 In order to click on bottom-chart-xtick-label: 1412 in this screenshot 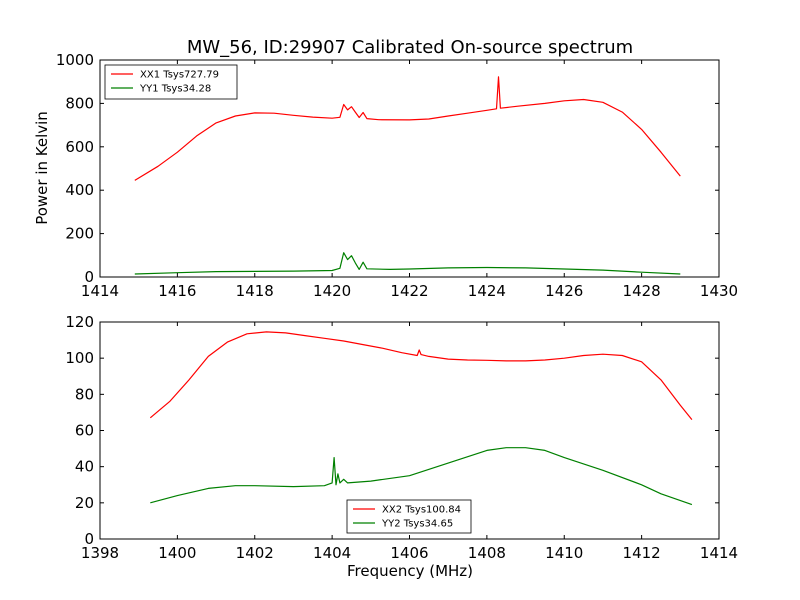, I will do `click(642, 553)`.